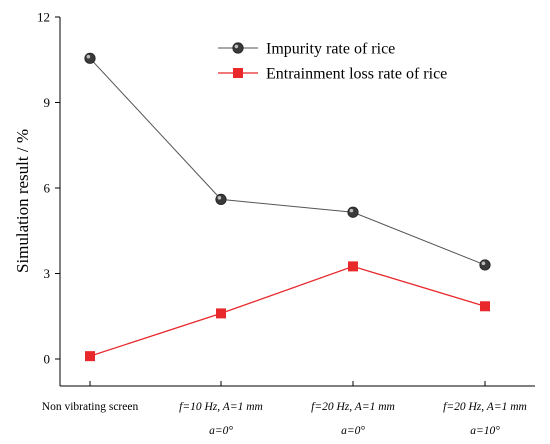  What do you see at coordinates (43, 17) in the screenshot?
I see `y-tick-label: 12` at bounding box center [43, 17].